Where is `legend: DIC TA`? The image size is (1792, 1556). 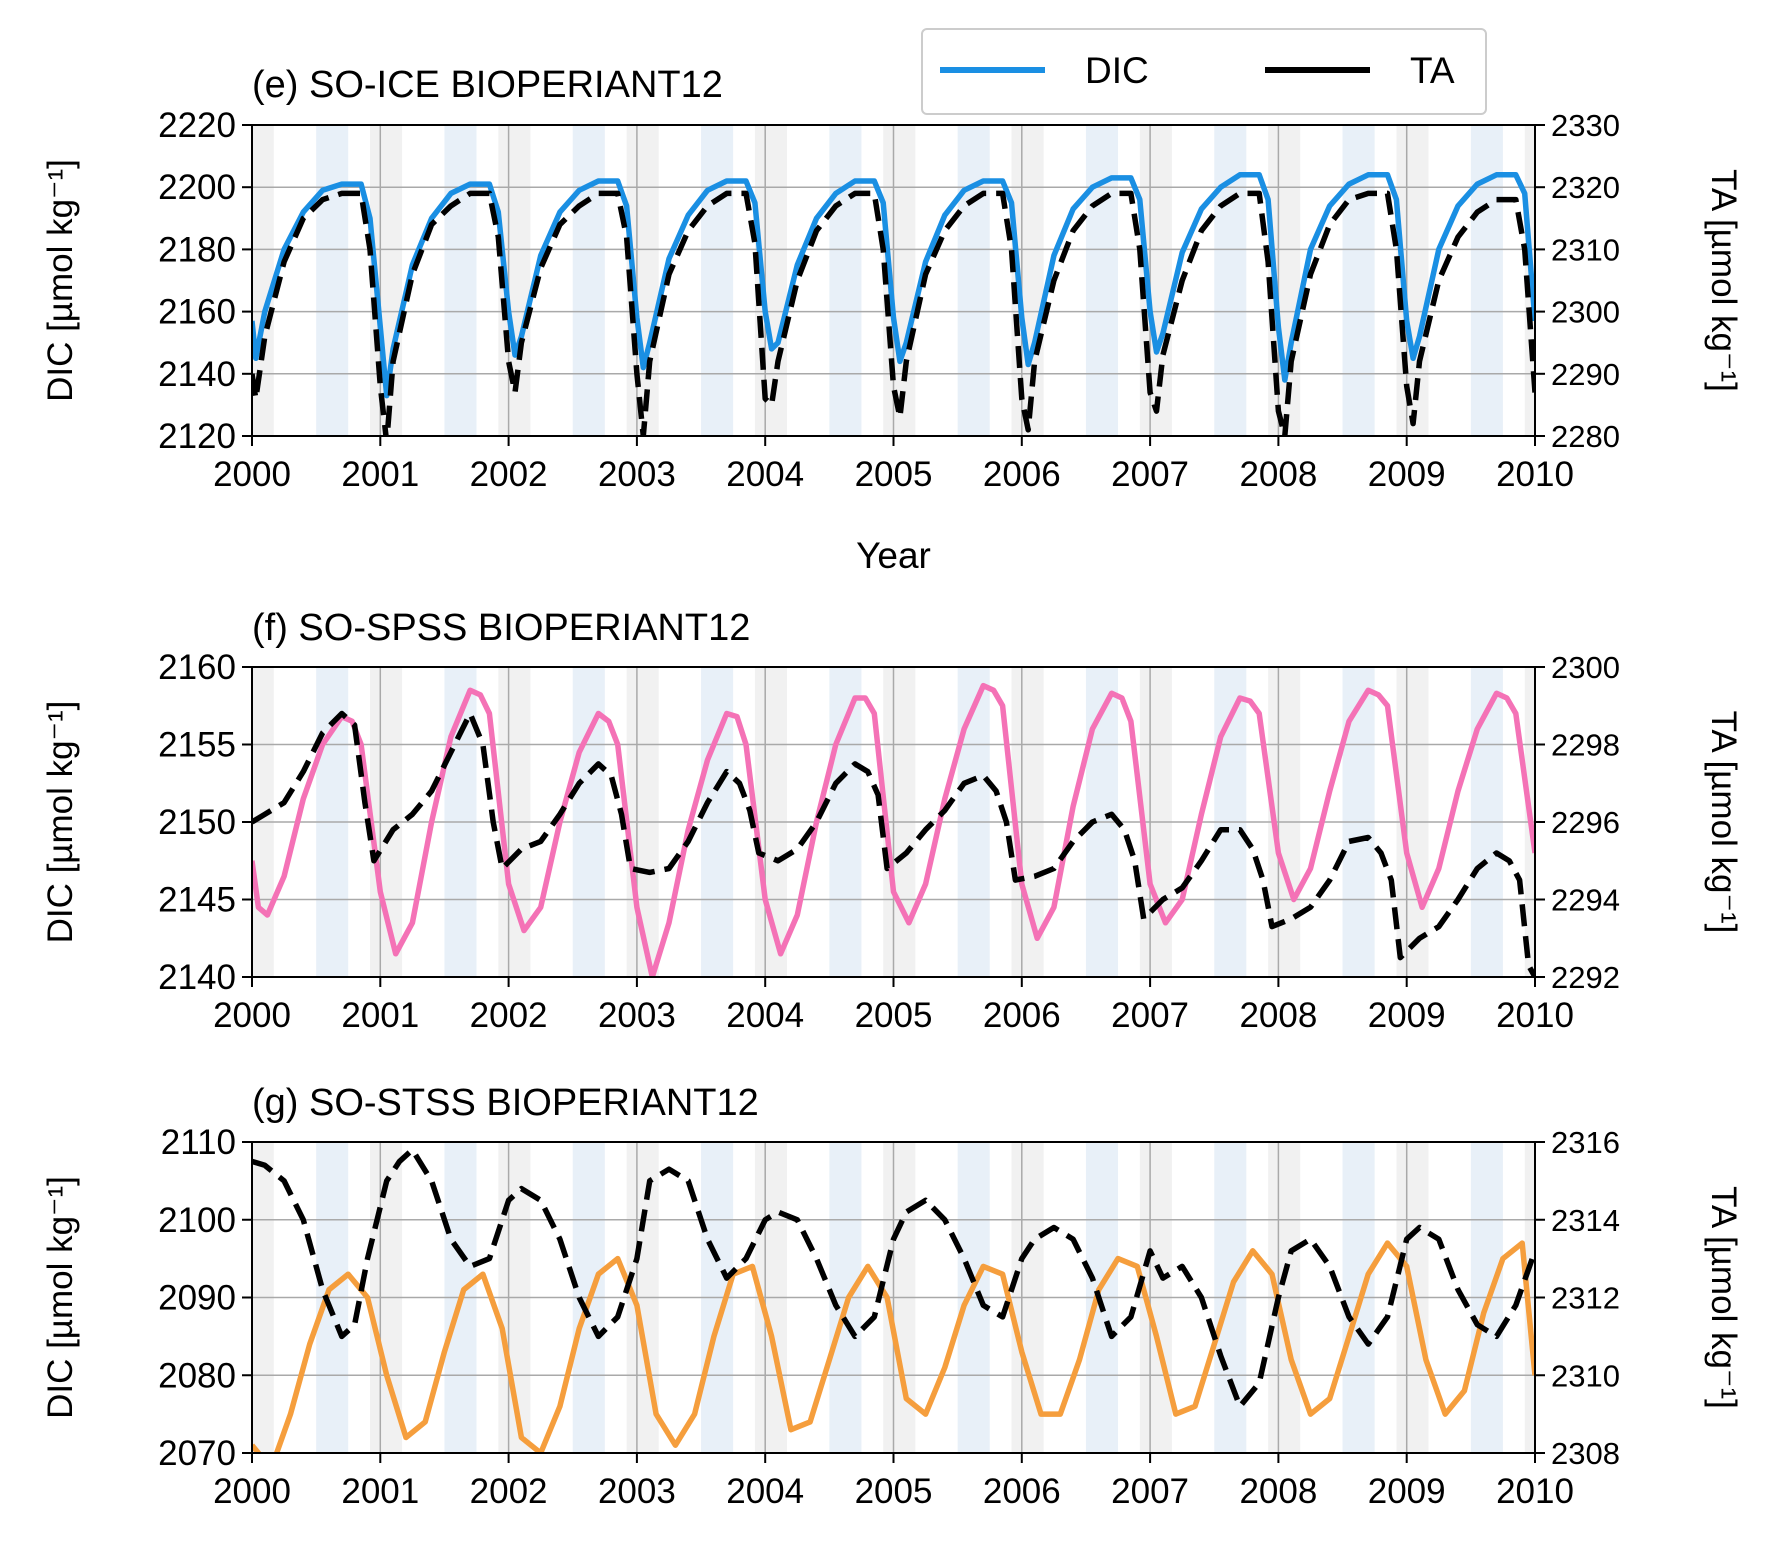 legend: DIC TA is located at coordinates (1204, 71).